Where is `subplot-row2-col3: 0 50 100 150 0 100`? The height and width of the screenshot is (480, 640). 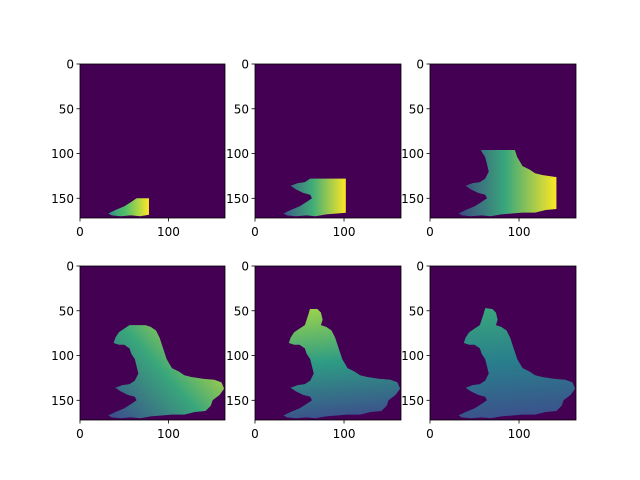 subplot-row2-col3: 0 50 100 150 0 100 is located at coordinates (489, 350).